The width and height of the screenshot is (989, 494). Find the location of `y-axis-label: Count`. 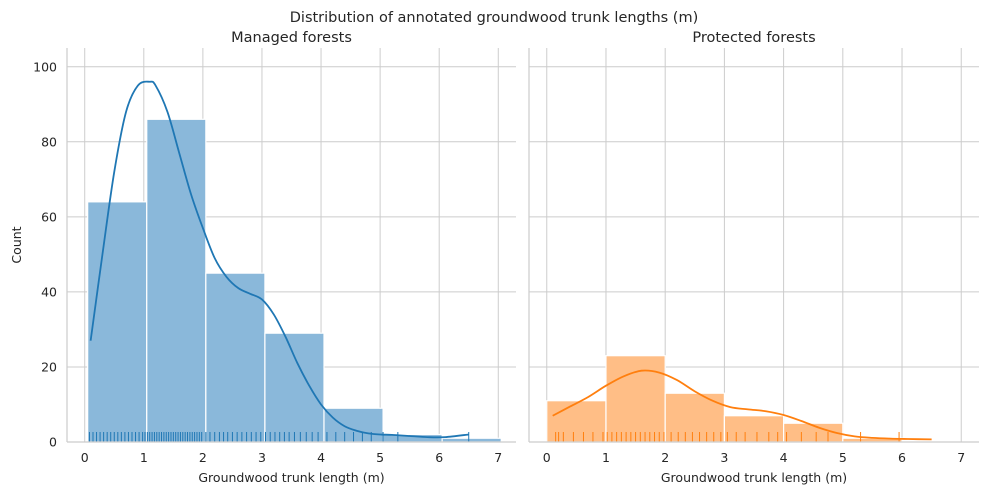

y-axis-label: Count is located at coordinates (16, 244).